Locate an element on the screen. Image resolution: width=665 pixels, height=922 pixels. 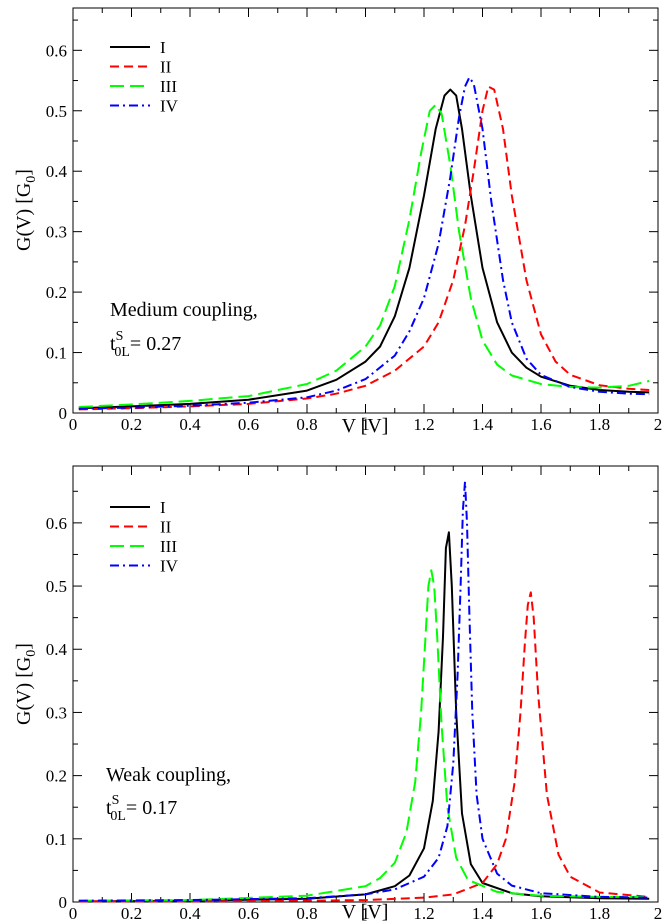
bottom-x-tick-label: 0.2 is located at coordinates (131, 913).